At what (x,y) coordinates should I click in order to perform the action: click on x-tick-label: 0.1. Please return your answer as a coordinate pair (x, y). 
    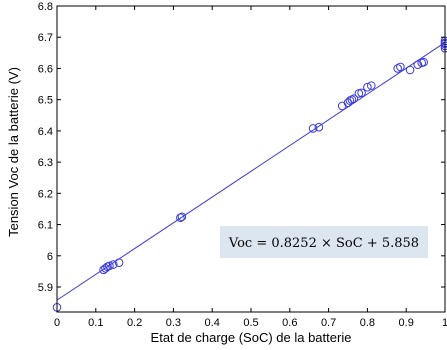
    Looking at the image, I should click on (95, 323).